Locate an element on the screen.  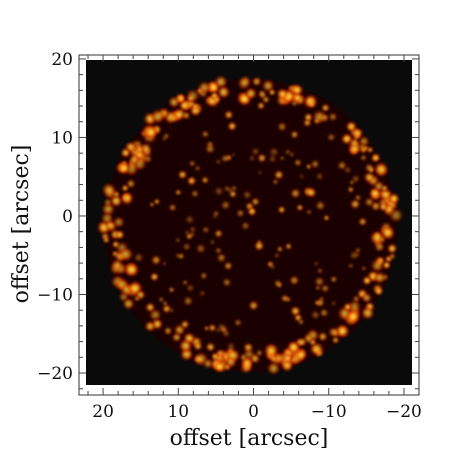
y-tick-label: −10 is located at coordinates (55, 295).